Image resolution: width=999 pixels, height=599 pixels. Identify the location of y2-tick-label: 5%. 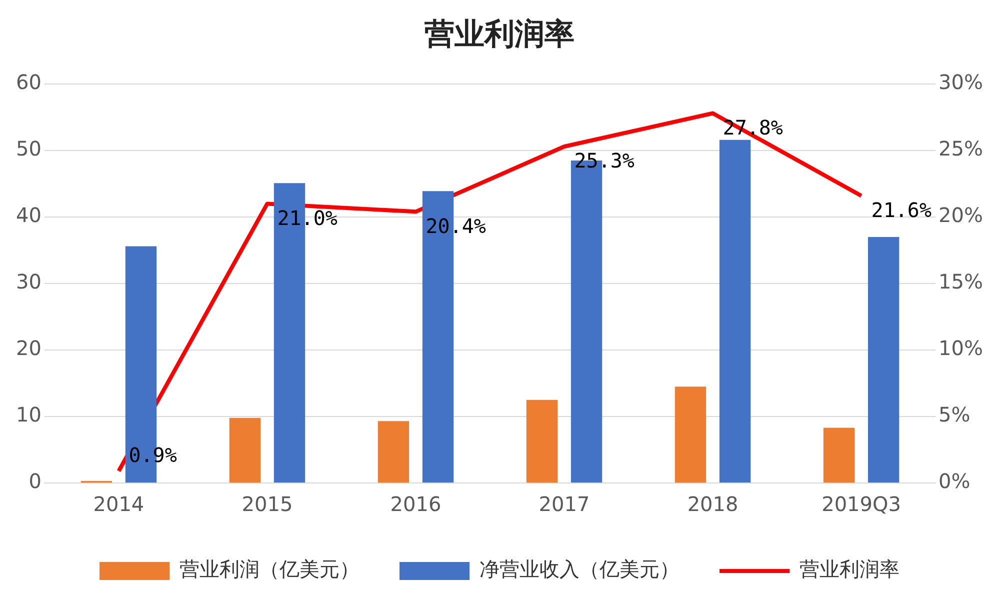
(954, 414).